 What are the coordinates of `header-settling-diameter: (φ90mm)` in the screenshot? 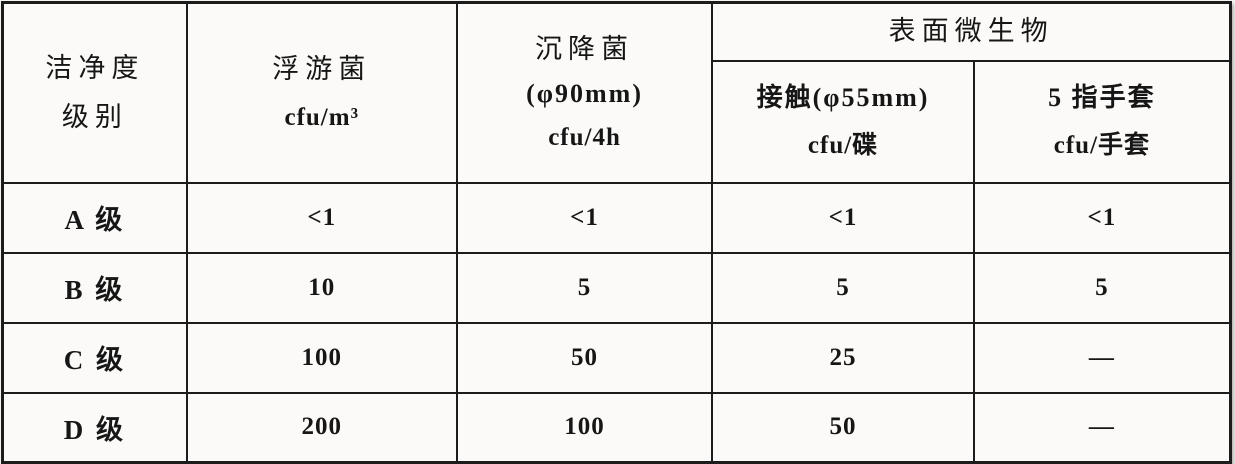 It's located at (584, 93).